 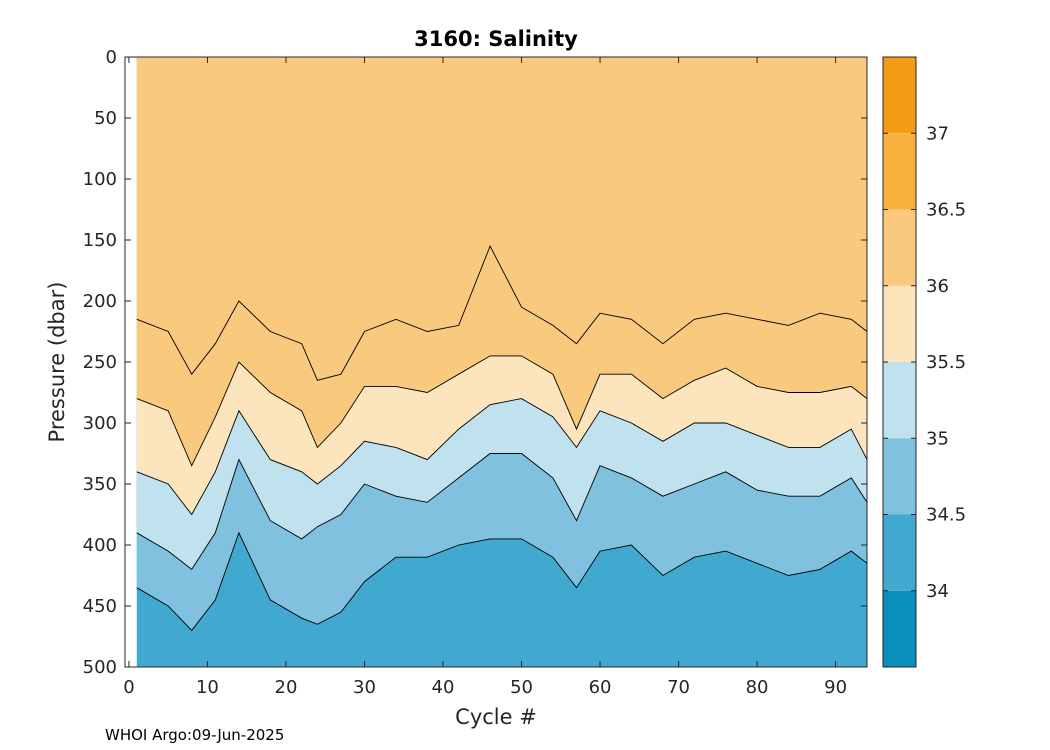 What do you see at coordinates (364, 687) in the screenshot?
I see `x-tick-label: 30` at bounding box center [364, 687].